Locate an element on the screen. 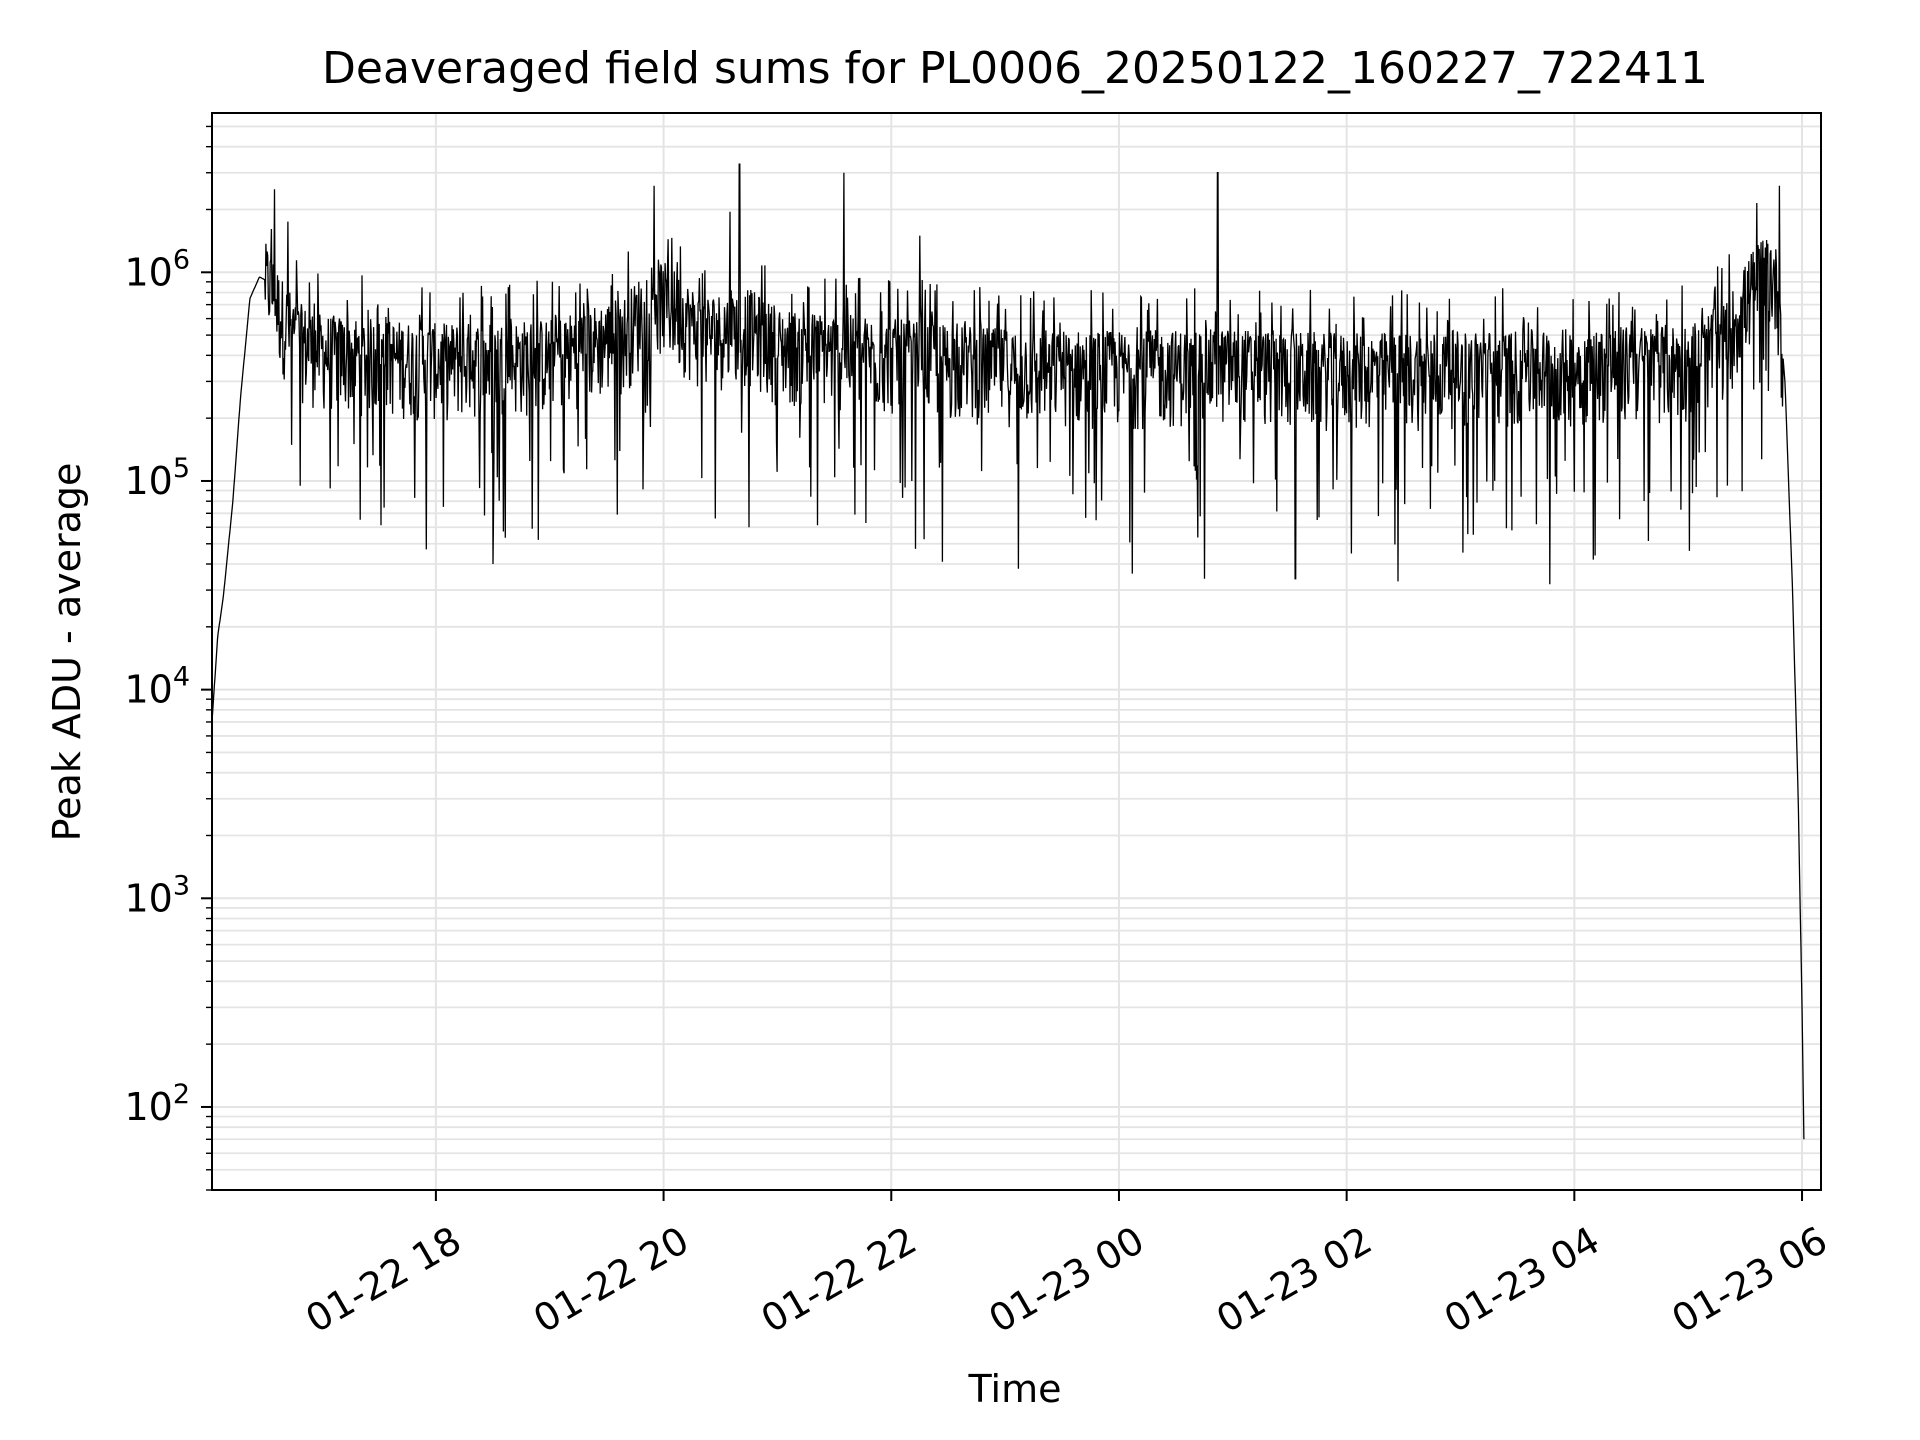 The width and height of the screenshot is (1920, 1440). y-tick-label: 104 is located at coordinates (157, 687).